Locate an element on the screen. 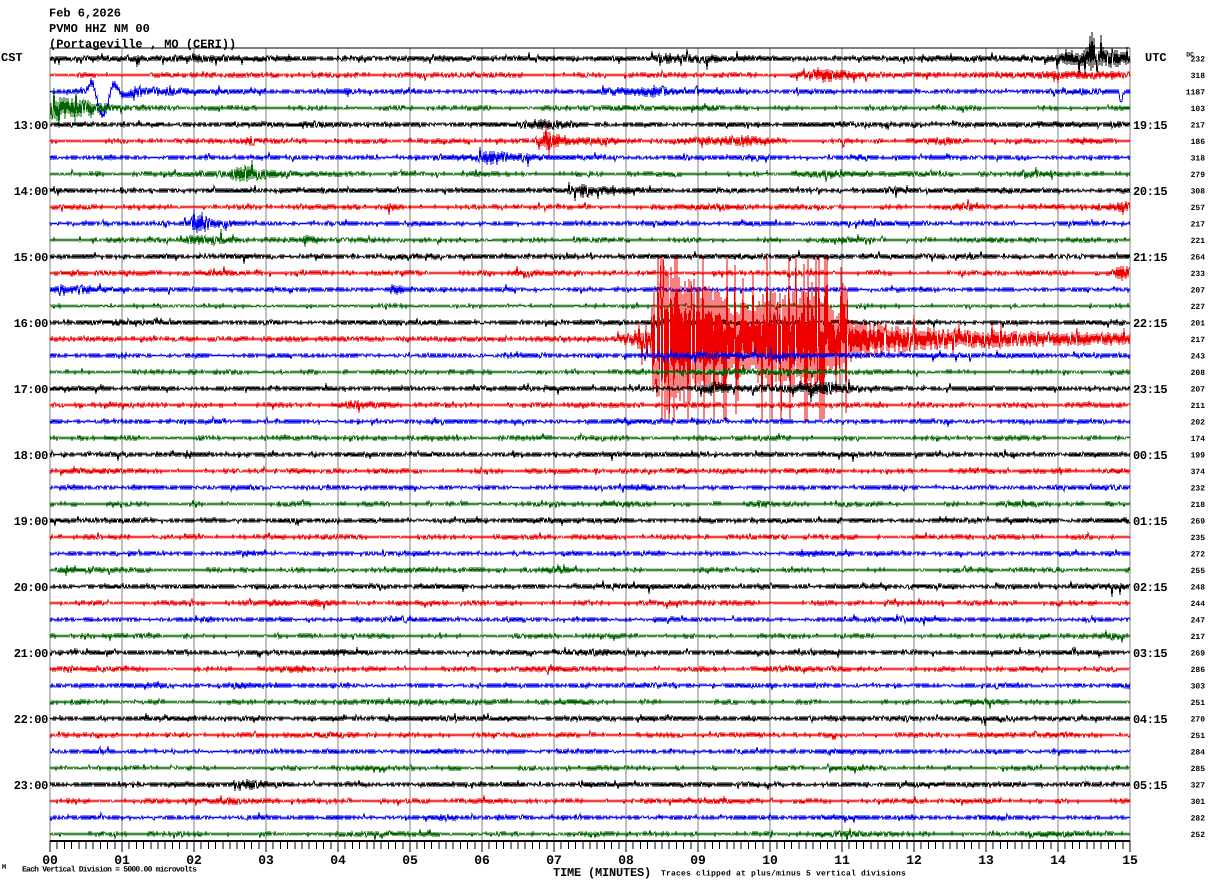 The width and height of the screenshot is (1210, 886). svg-text: 202 is located at coordinates (1198, 422).